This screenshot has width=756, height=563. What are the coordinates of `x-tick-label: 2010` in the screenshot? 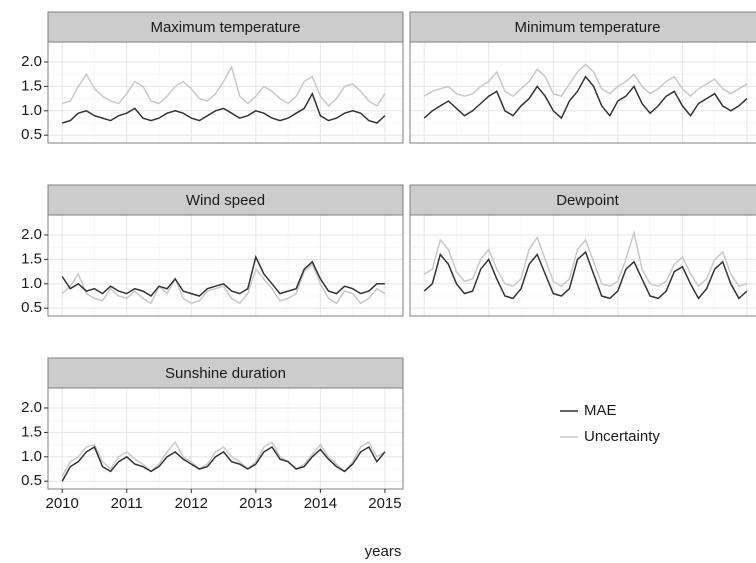 It's located at (62, 503).